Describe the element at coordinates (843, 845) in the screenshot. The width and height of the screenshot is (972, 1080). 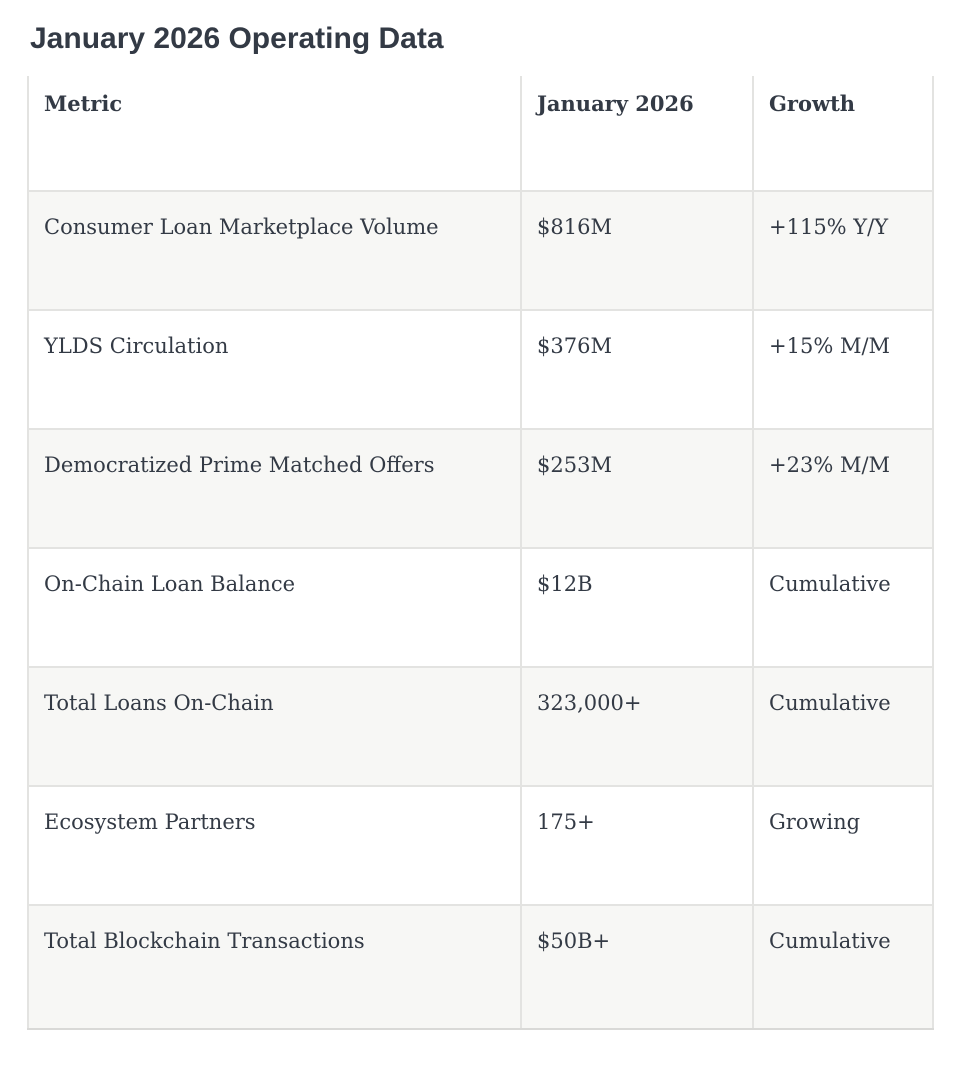
I see `growth-cell: Growing` at that location.